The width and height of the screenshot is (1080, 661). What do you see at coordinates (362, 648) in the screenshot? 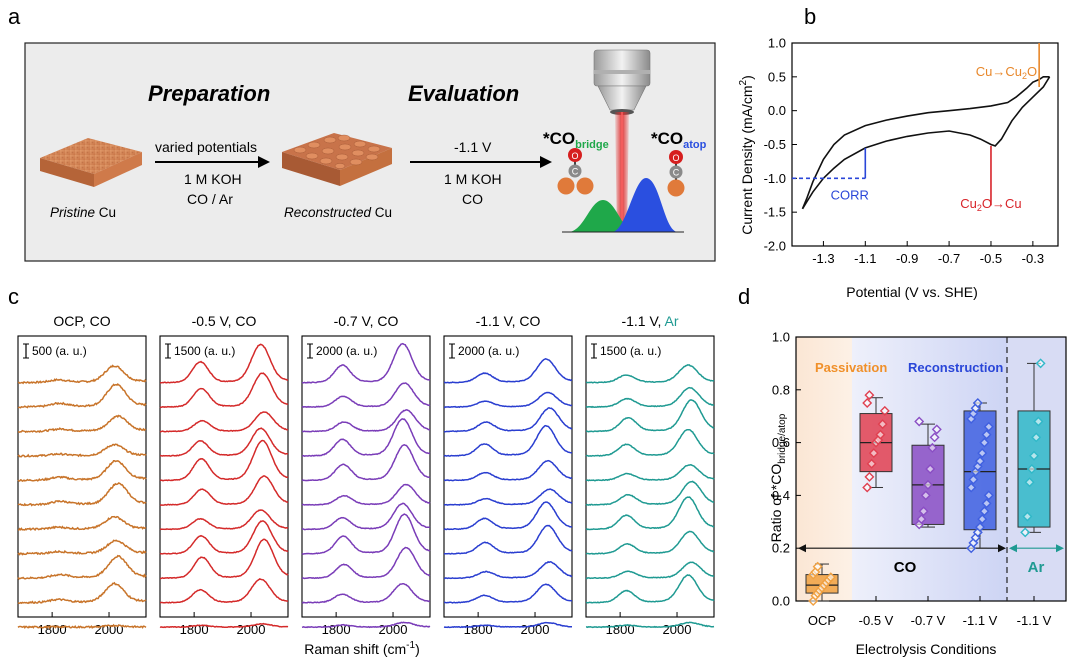
I see `raman-x-axis-label: Raman shift (cm-1)` at bounding box center [362, 648].